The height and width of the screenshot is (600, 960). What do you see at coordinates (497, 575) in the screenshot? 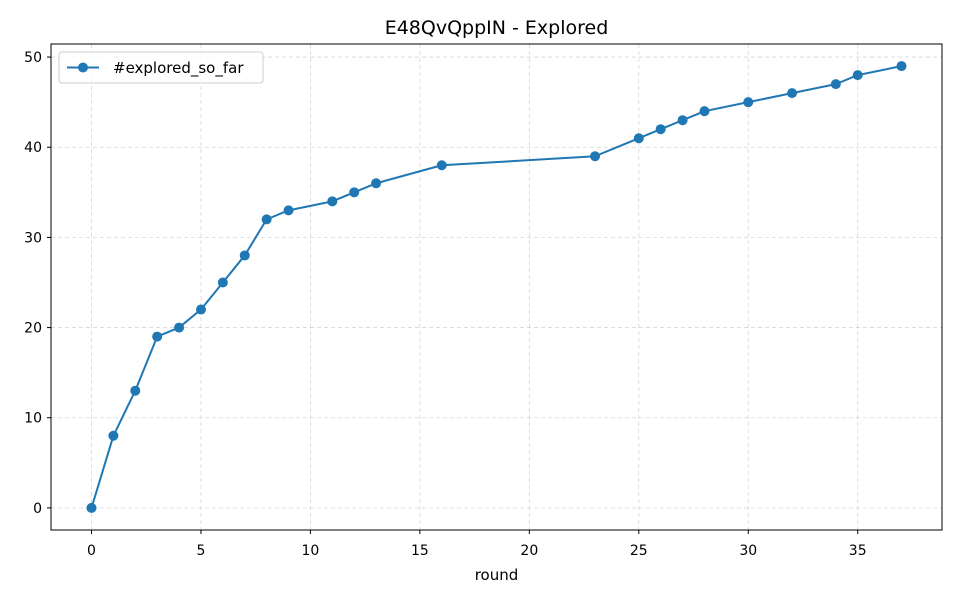
I see `x-axis-label: round` at bounding box center [497, 575].